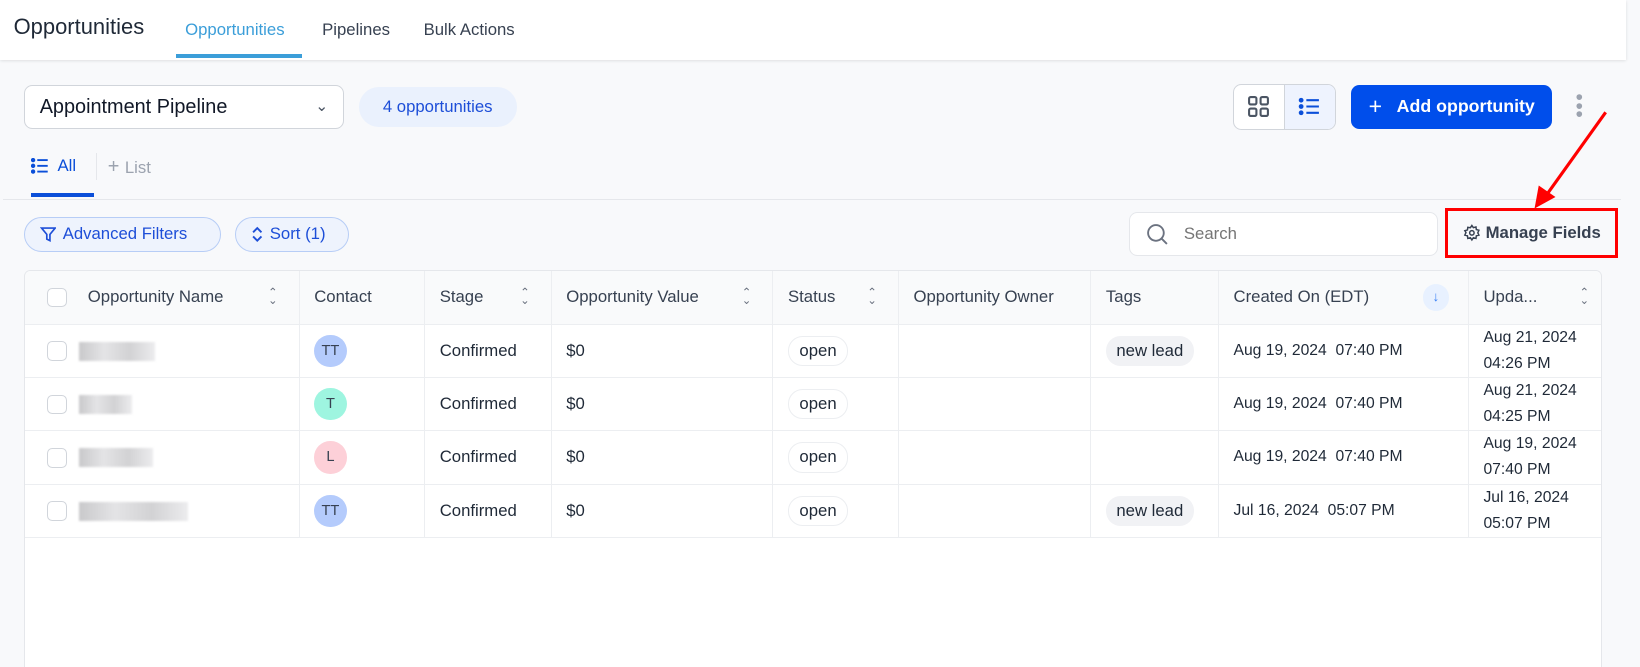  I want to click on grid-icon, so click(1259, 107).